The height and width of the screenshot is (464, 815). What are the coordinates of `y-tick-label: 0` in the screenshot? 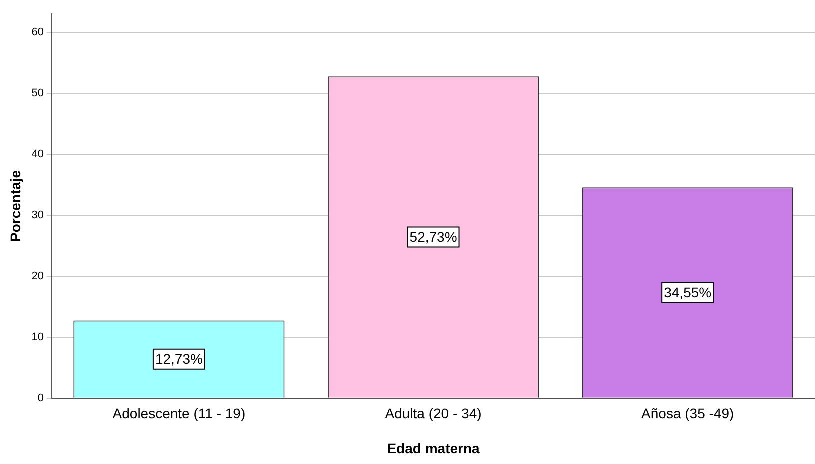 It's located at (41, 398).